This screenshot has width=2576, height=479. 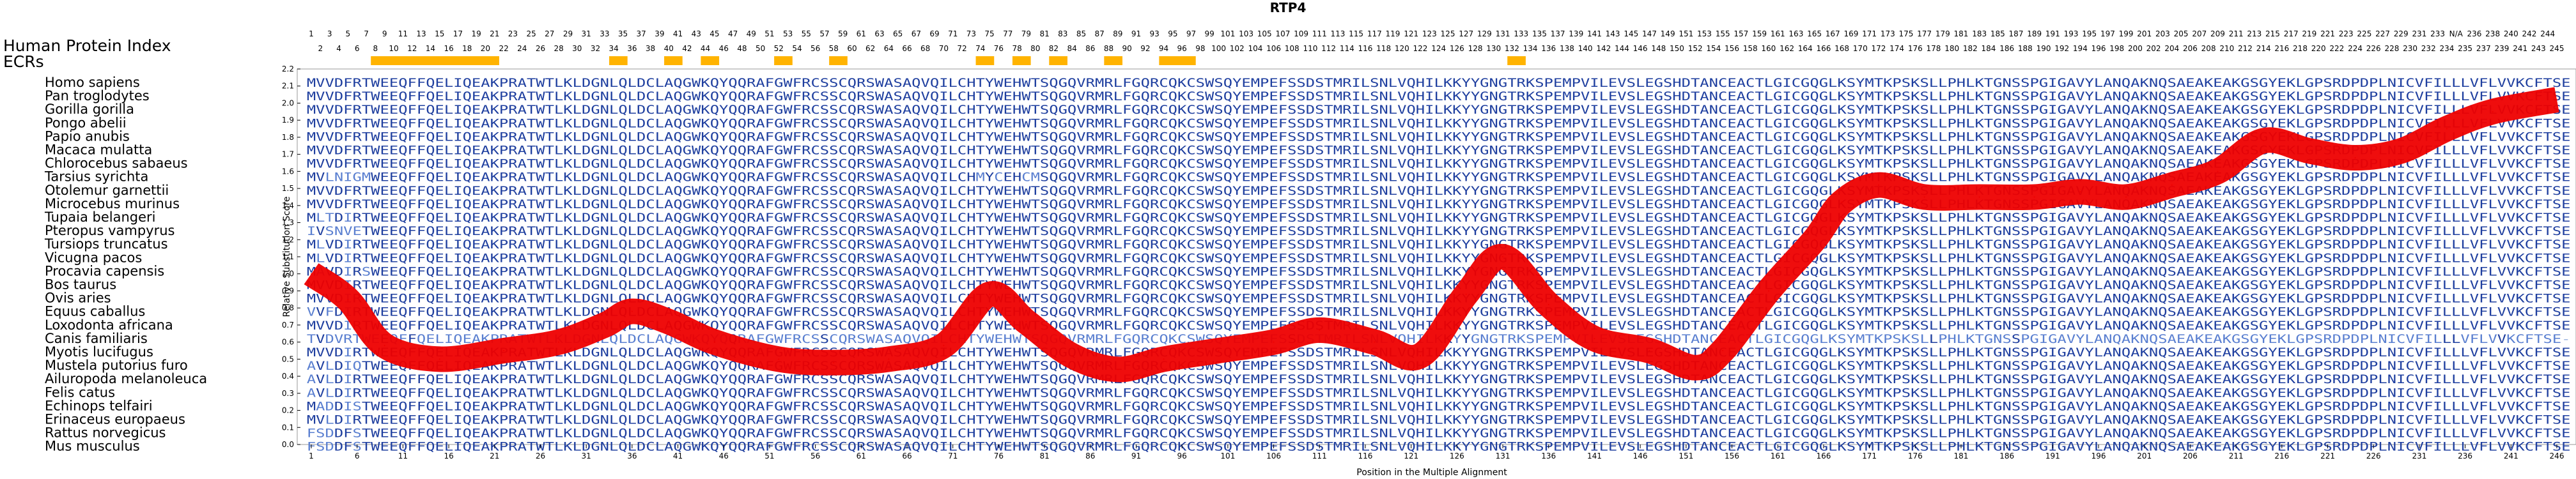 I want to click on x-tick-label: 31, so click(x=586, y=456).